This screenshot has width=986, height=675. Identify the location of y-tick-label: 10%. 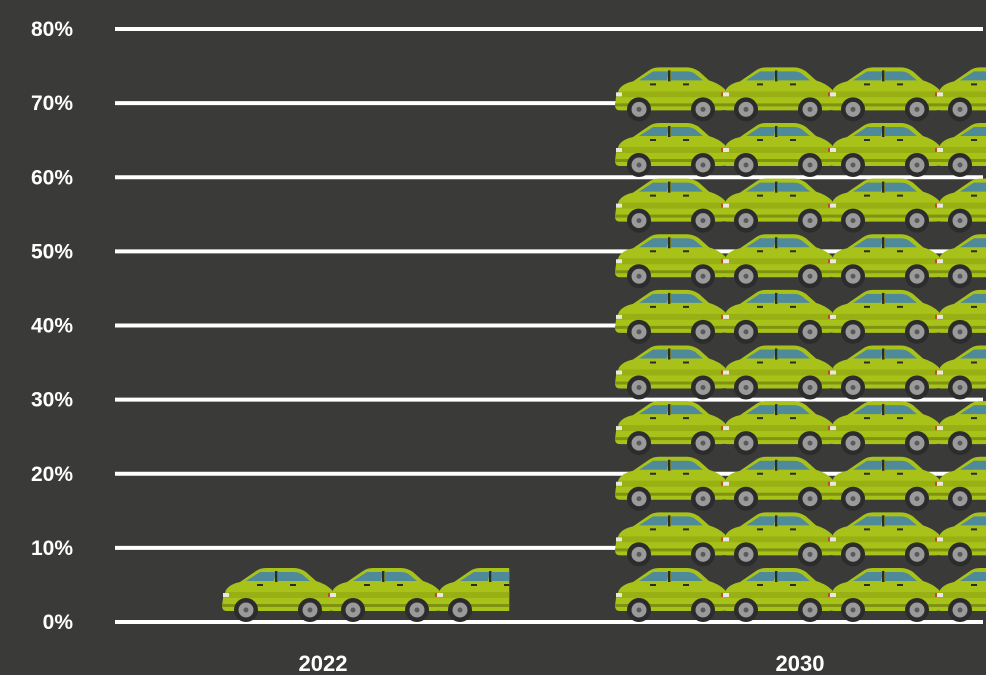
(52, 548).